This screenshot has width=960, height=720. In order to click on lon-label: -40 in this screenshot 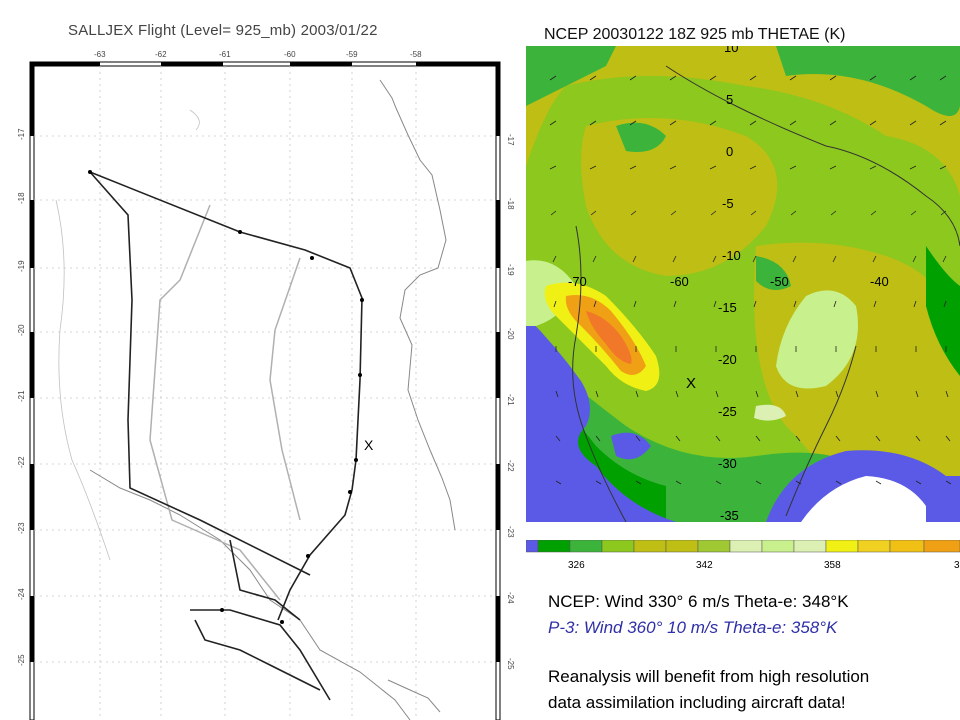, I will do `click(879, 281)`.